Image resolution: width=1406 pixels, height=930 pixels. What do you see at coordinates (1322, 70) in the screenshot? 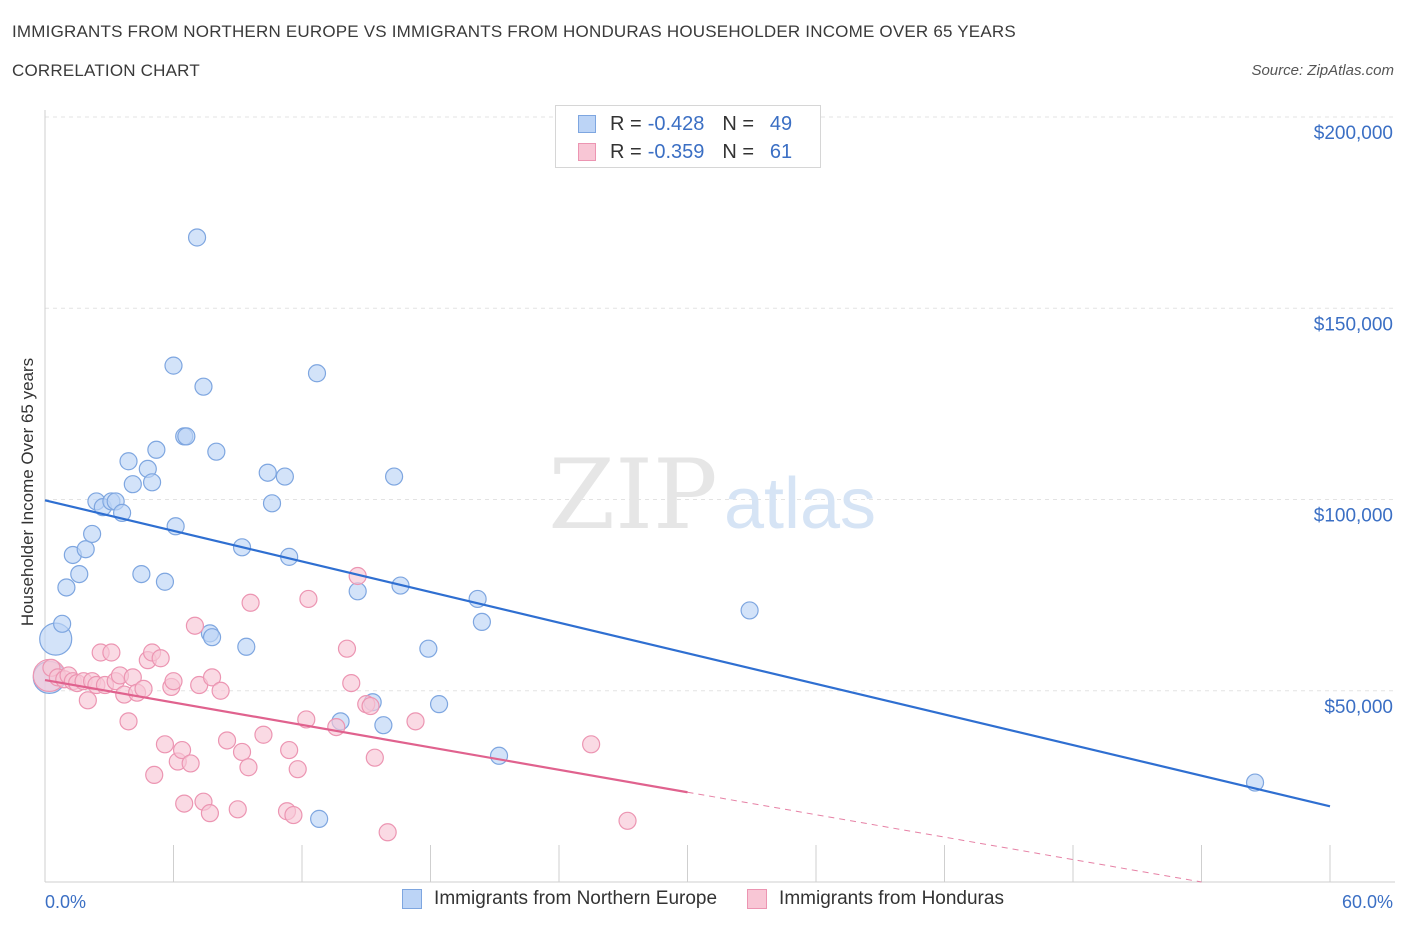
I see `source-credit: Source: ZipAtlas.com` at bounding box center [1322, 70].